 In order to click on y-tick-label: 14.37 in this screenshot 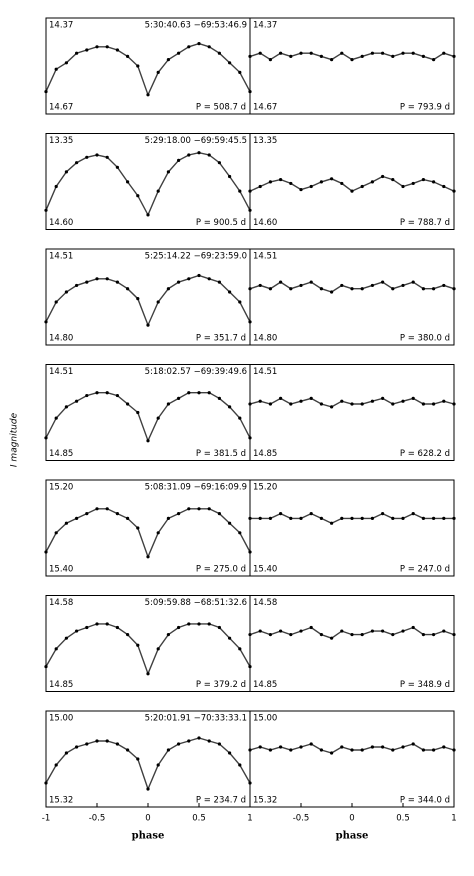, I will do `click(61, 26)`.